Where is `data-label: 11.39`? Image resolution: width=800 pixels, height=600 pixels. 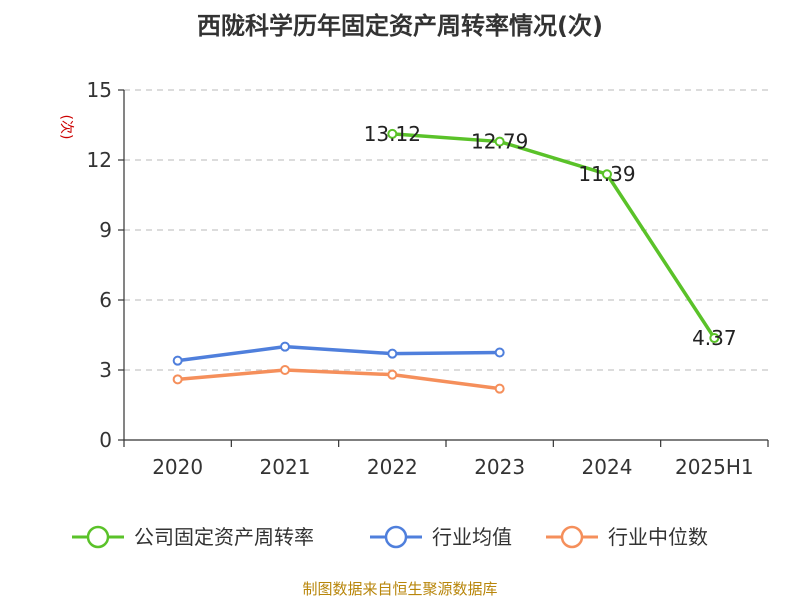 data-label: 11.39 is located at coordinates (606, 174).